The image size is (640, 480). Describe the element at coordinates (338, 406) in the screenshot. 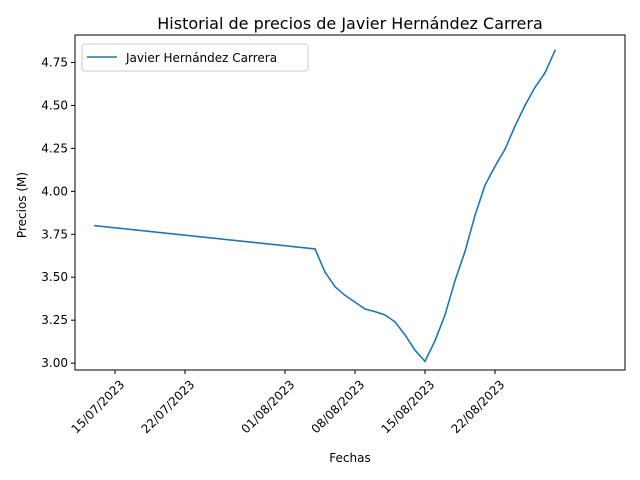

I see `x-tick-label: 08/08/2023` at that location.